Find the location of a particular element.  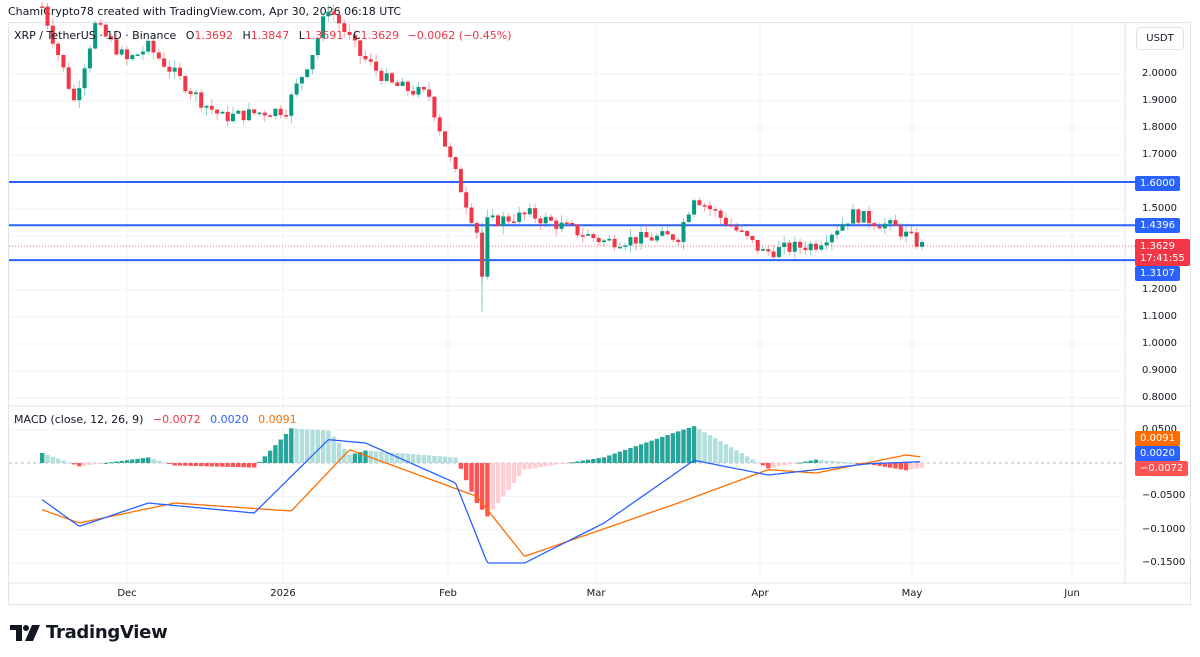

price-axis-label: 0.9000 is located at coordinates (1159, 370).